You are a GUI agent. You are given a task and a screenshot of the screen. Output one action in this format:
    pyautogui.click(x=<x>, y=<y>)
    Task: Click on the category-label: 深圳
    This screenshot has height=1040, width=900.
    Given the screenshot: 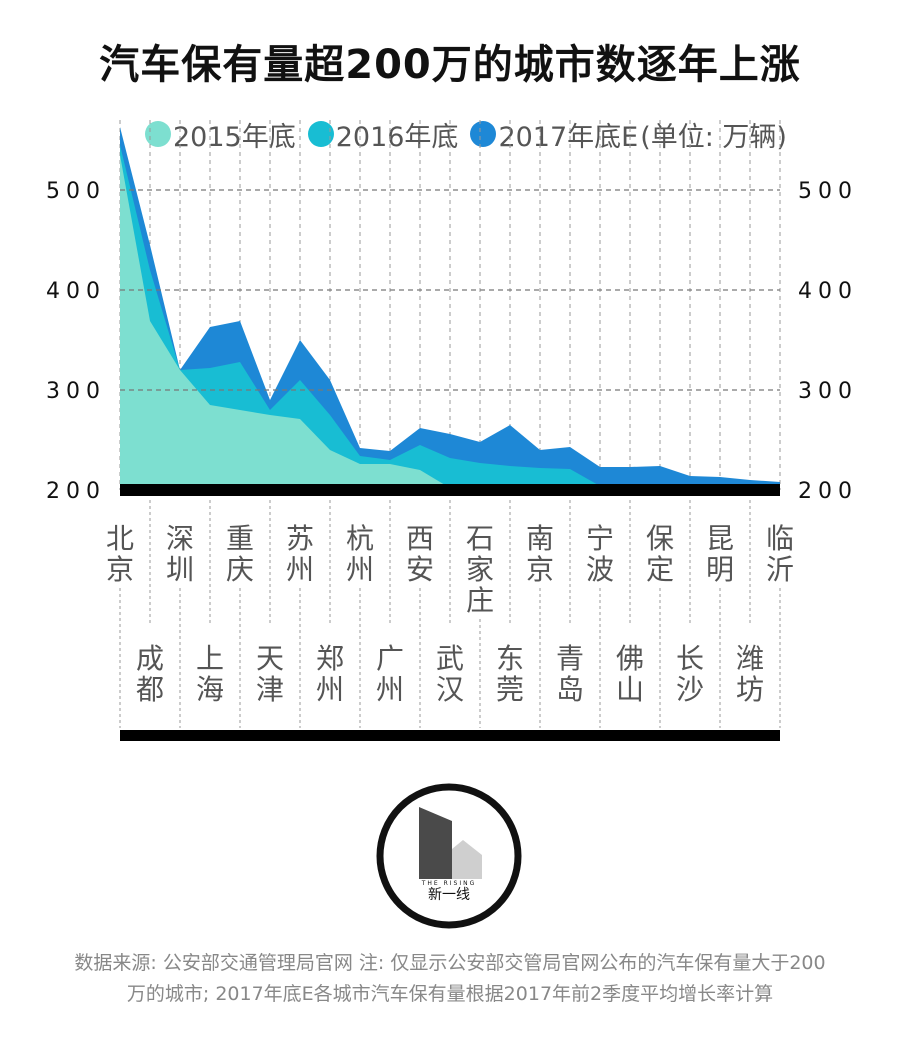 What is the action you would take?
    pyautogui.click(x=180, y=554)
    